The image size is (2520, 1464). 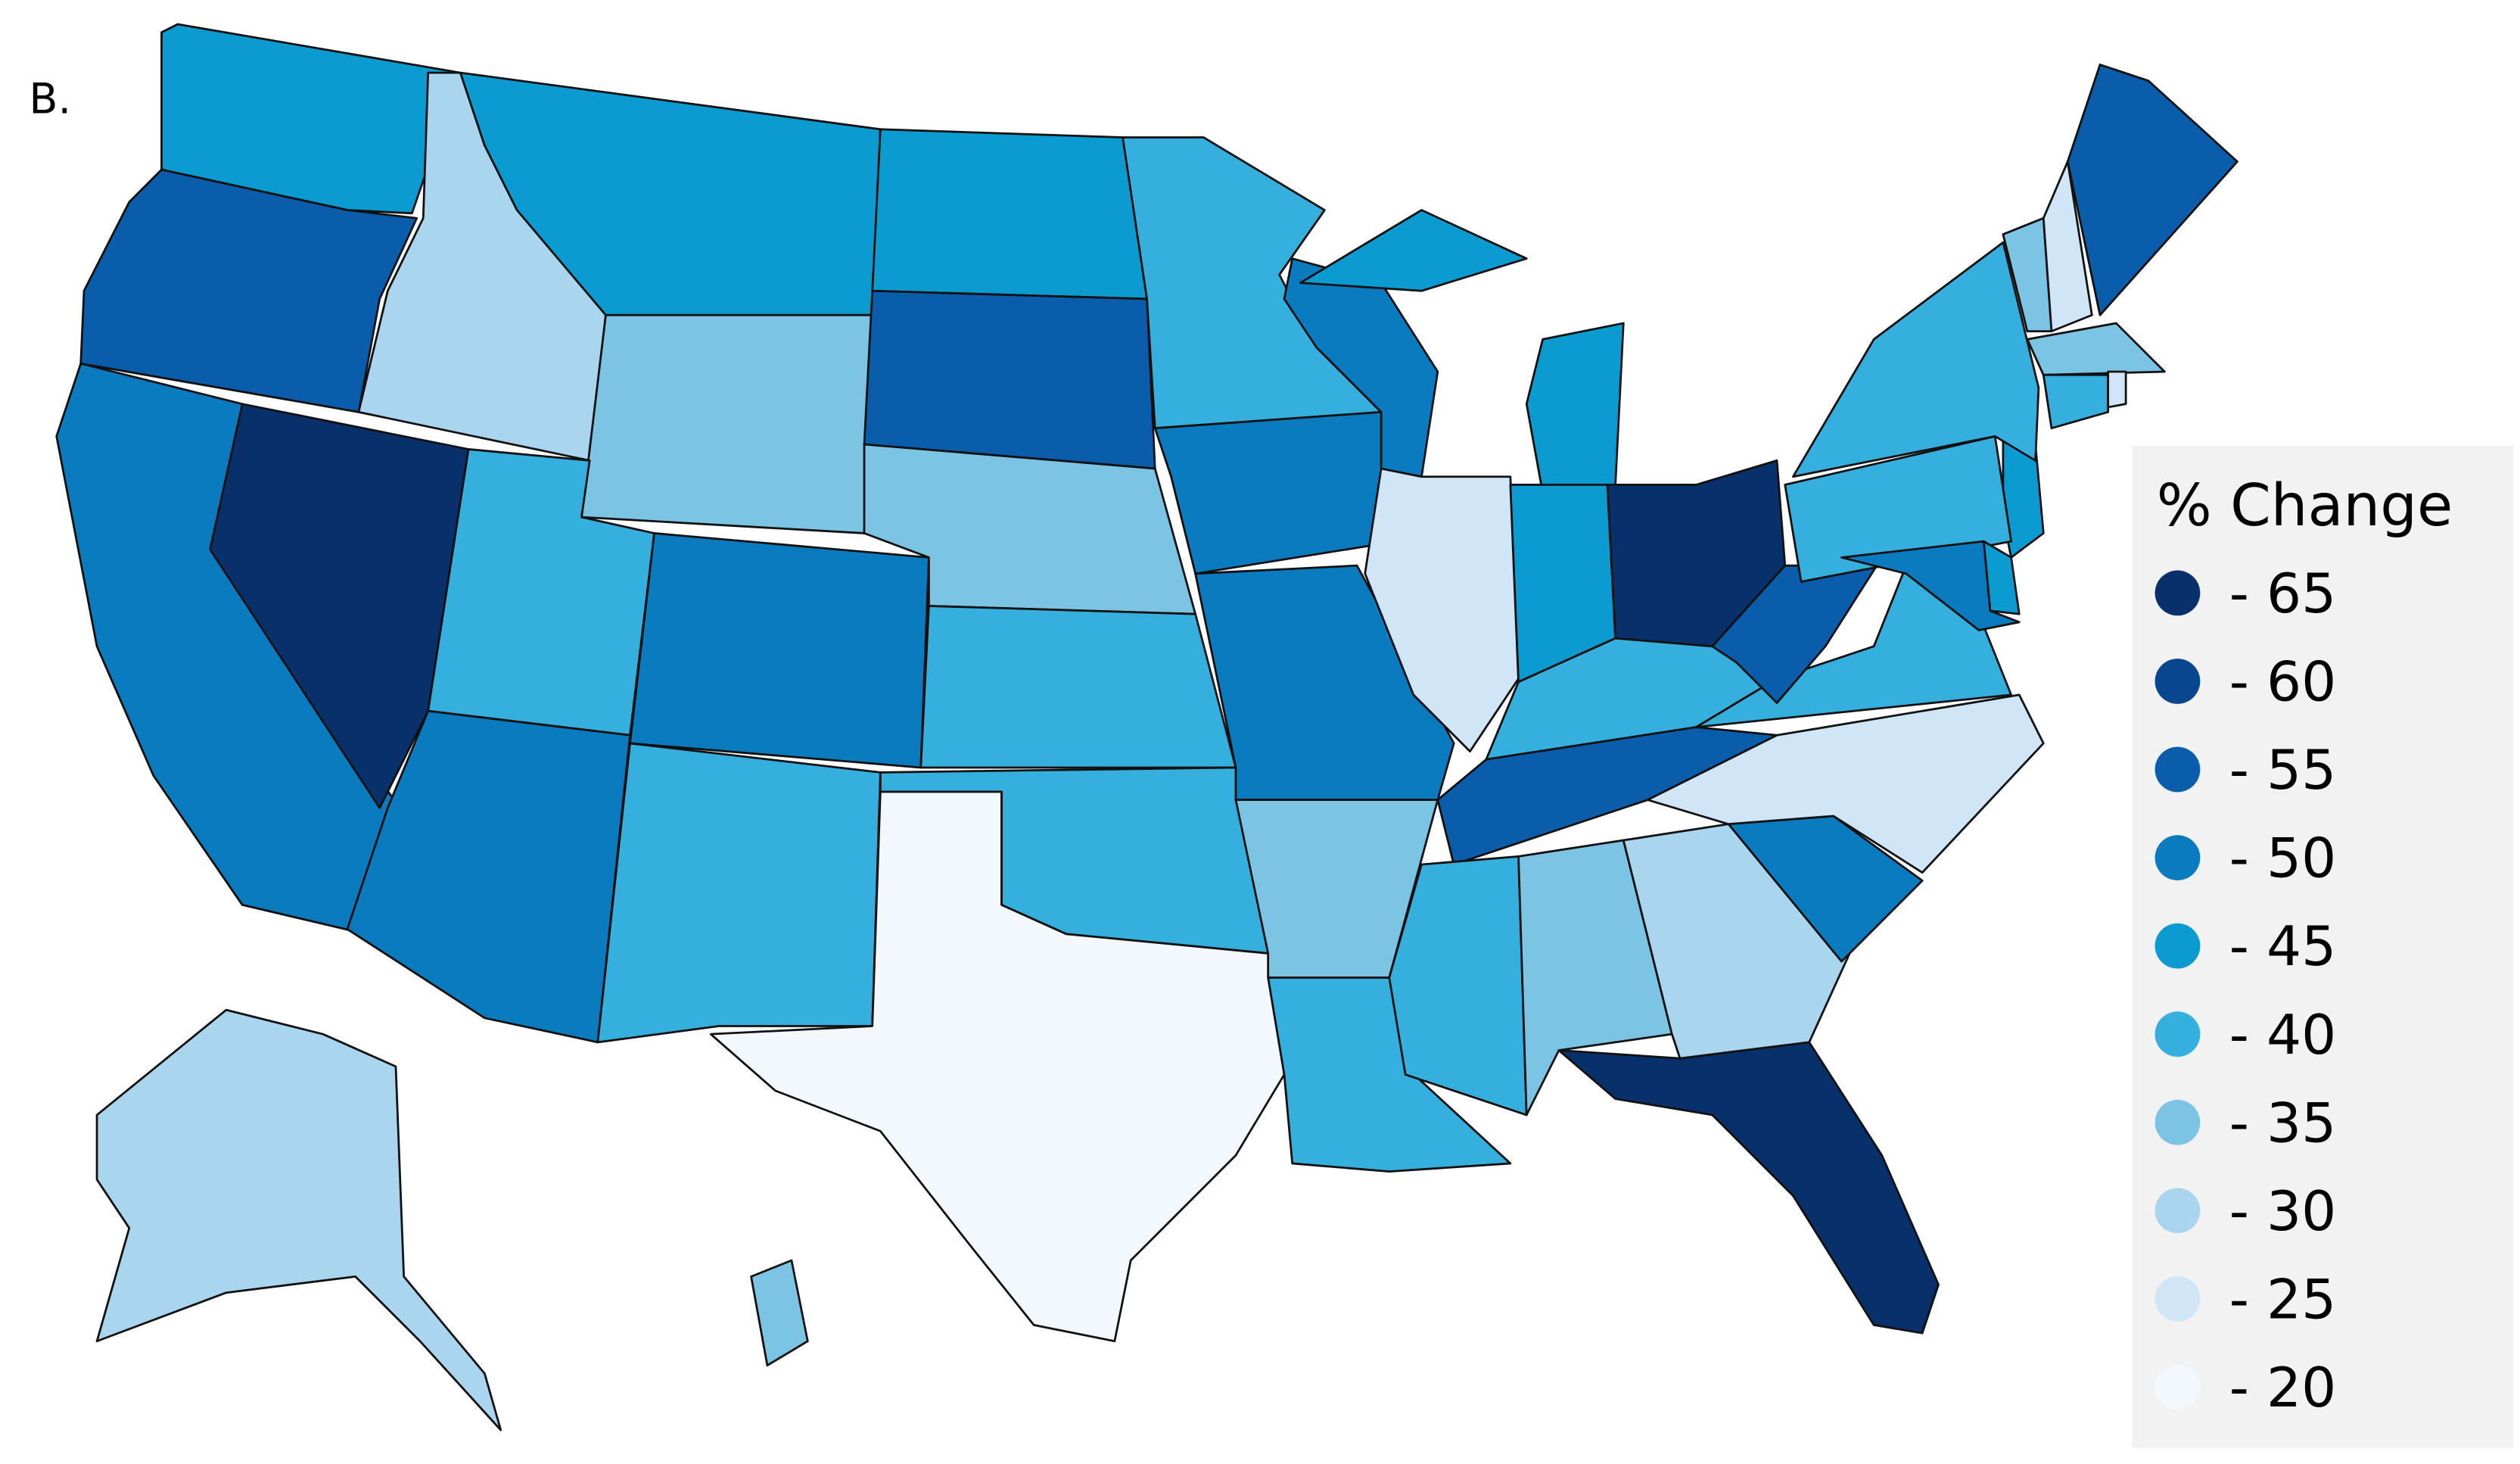 I want to click on legend-label: - 60, so click(x=2283, y=683).